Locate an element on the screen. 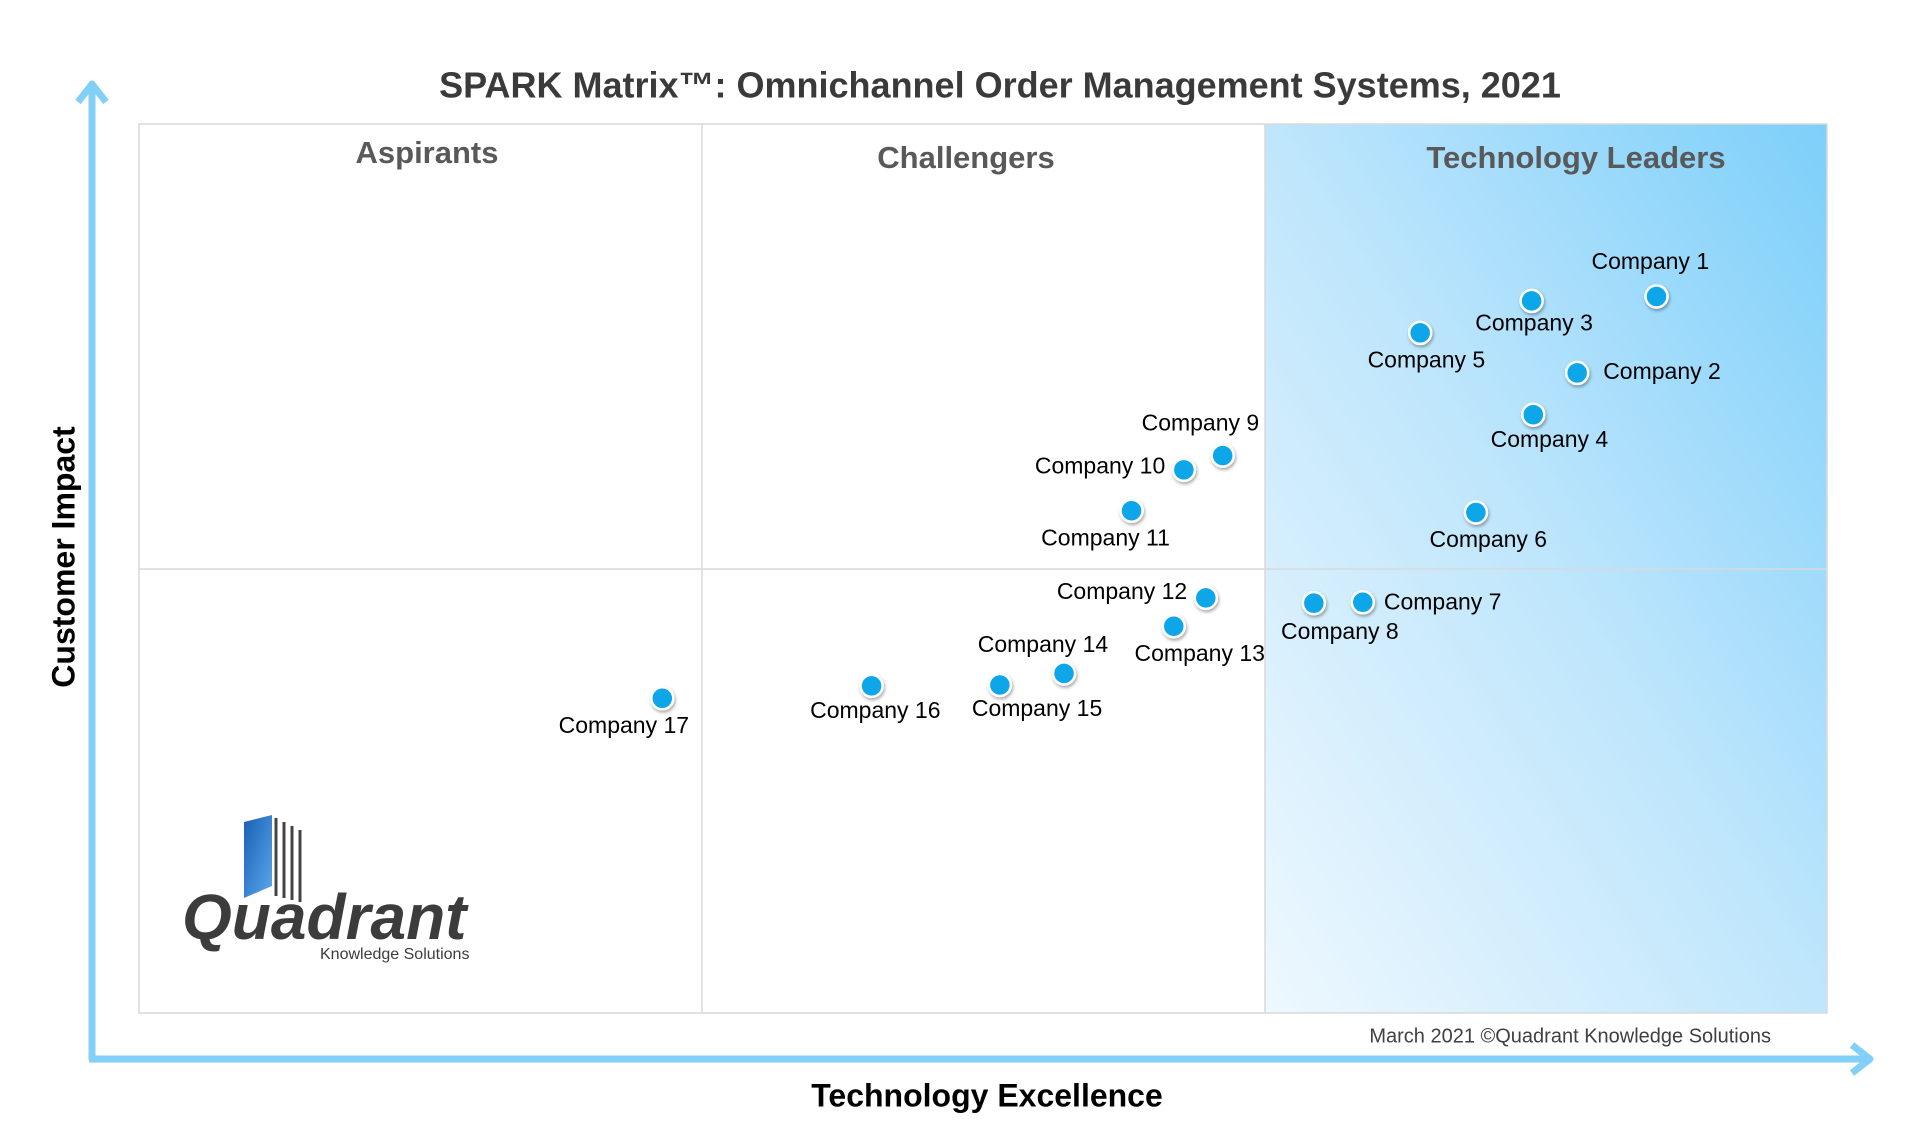  footnote: March 2021 ©Quadrant Knowledge Solutions is located at coordinates (1570, 1036).